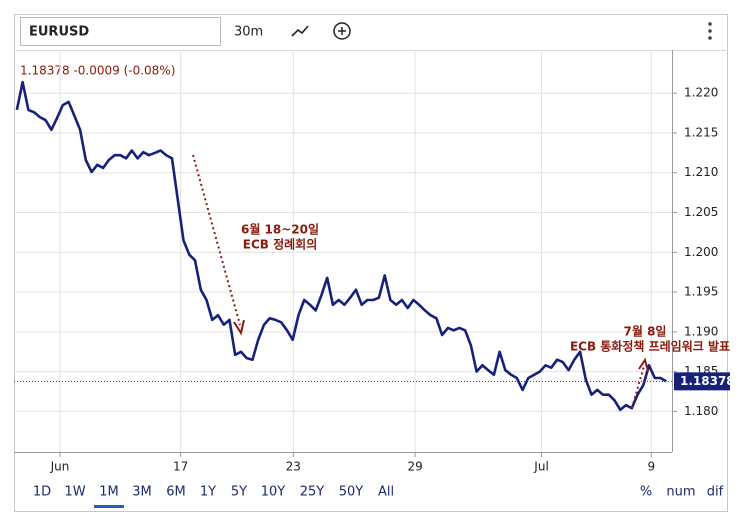 The width and height of the screenshot is (748, 519). I want to click on display-mode-button: dif, so click(715, 492).